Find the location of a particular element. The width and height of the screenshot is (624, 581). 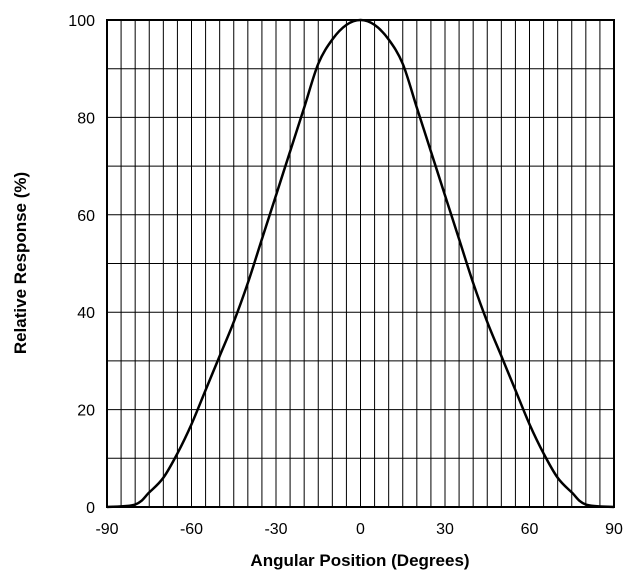

y-axis-title: Relative Response (%) is located at coordinates (20, 263).